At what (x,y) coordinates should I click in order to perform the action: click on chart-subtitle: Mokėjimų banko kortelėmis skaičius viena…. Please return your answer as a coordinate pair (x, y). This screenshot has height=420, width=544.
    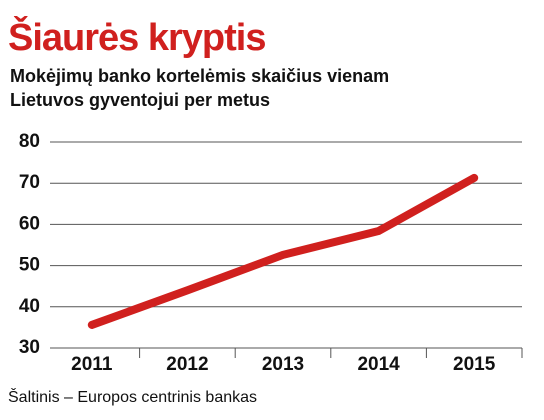
    Looking at the image, I should click on (199, 76).